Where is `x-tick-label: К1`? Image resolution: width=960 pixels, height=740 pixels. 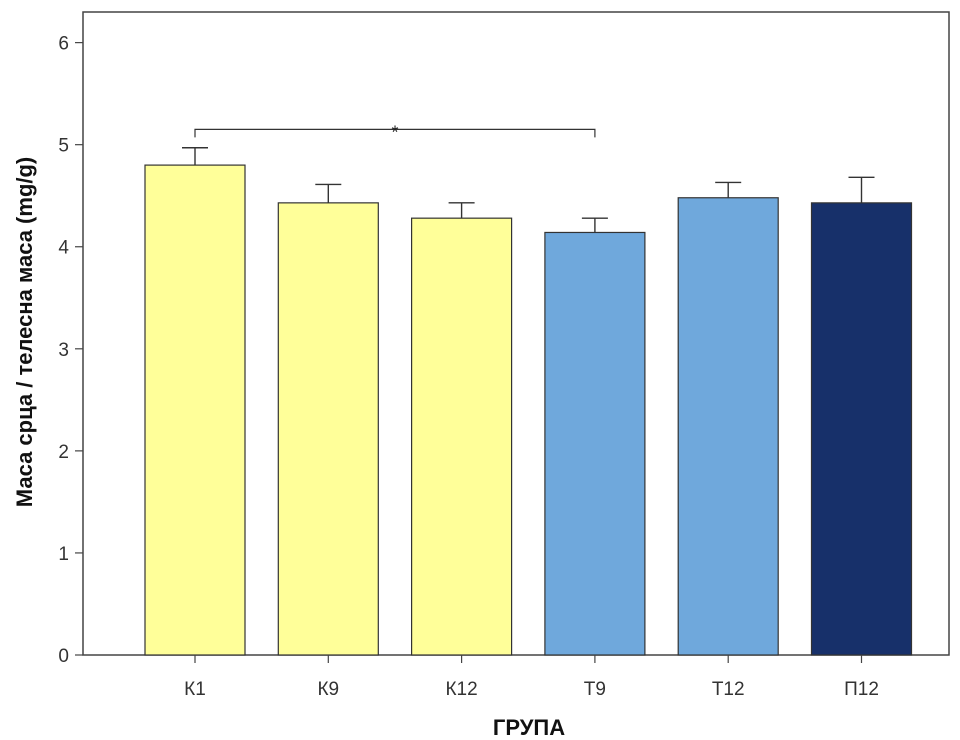 x-tick-label: К1 is located at coordinates (195, 689).